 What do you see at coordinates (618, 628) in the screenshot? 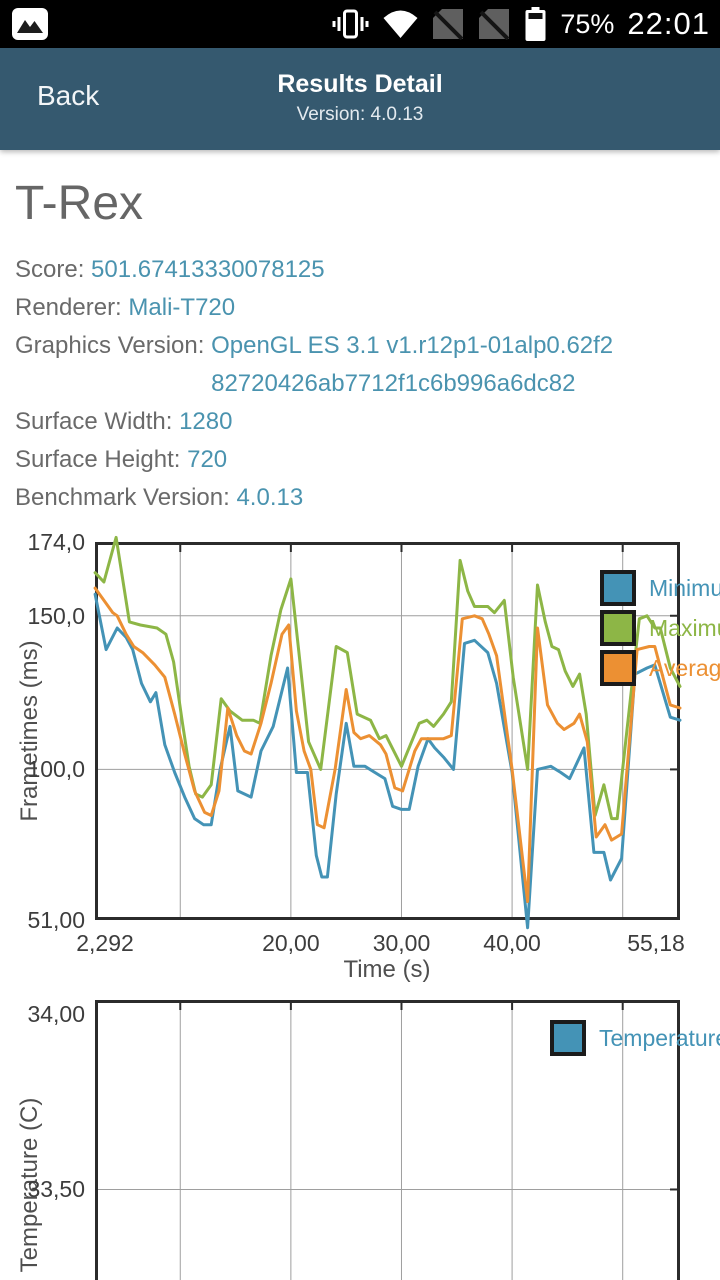
I see `maximum-swatch-icon` at bounding box center [618, 628].